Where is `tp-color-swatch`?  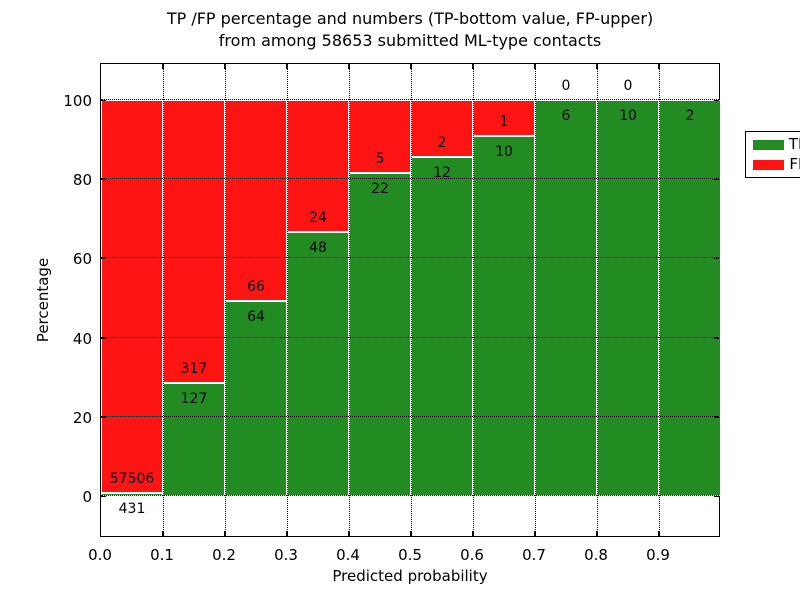 tp-color-swatch is located at coordinates (768, 144).